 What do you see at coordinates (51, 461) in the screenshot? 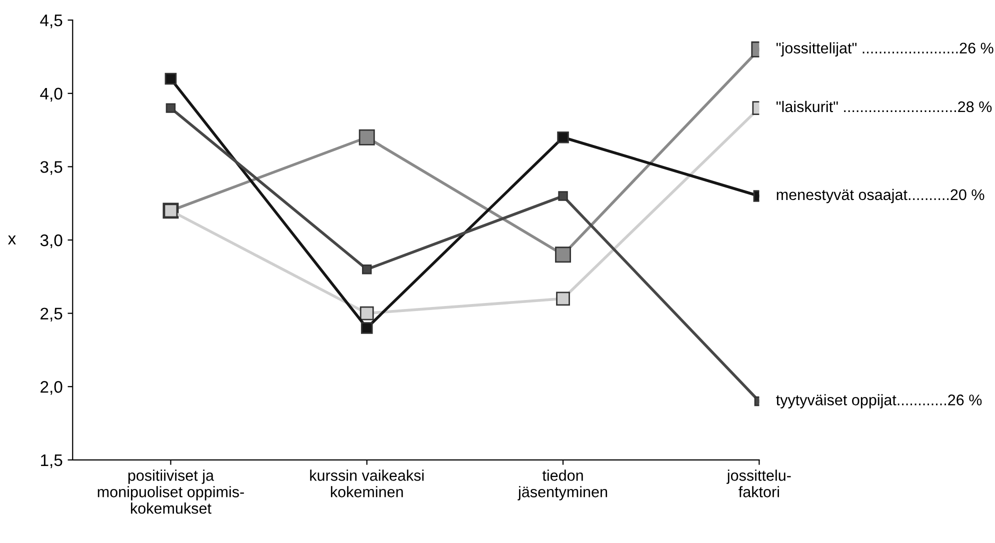
I see `y-tick-label: 1,5` at bounding box center [51, 461].